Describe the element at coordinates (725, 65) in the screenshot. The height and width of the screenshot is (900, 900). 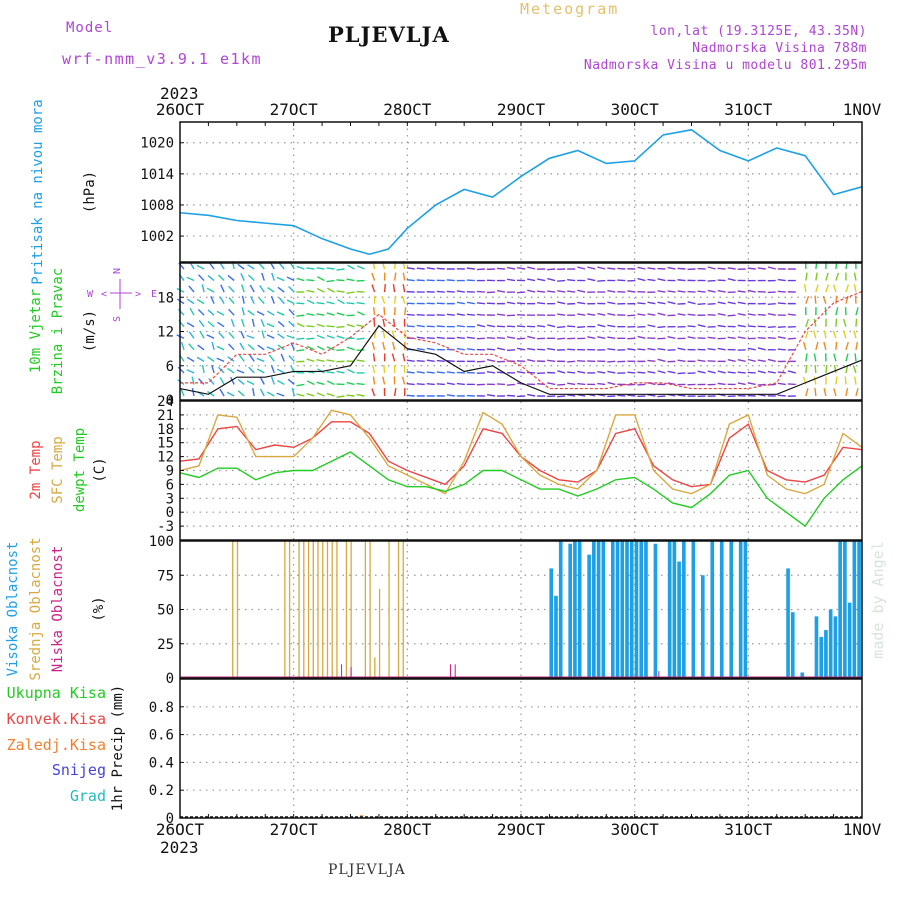
I see `model-altitude-label: Nadmorska Visina u modelu 801.295m` at that location.